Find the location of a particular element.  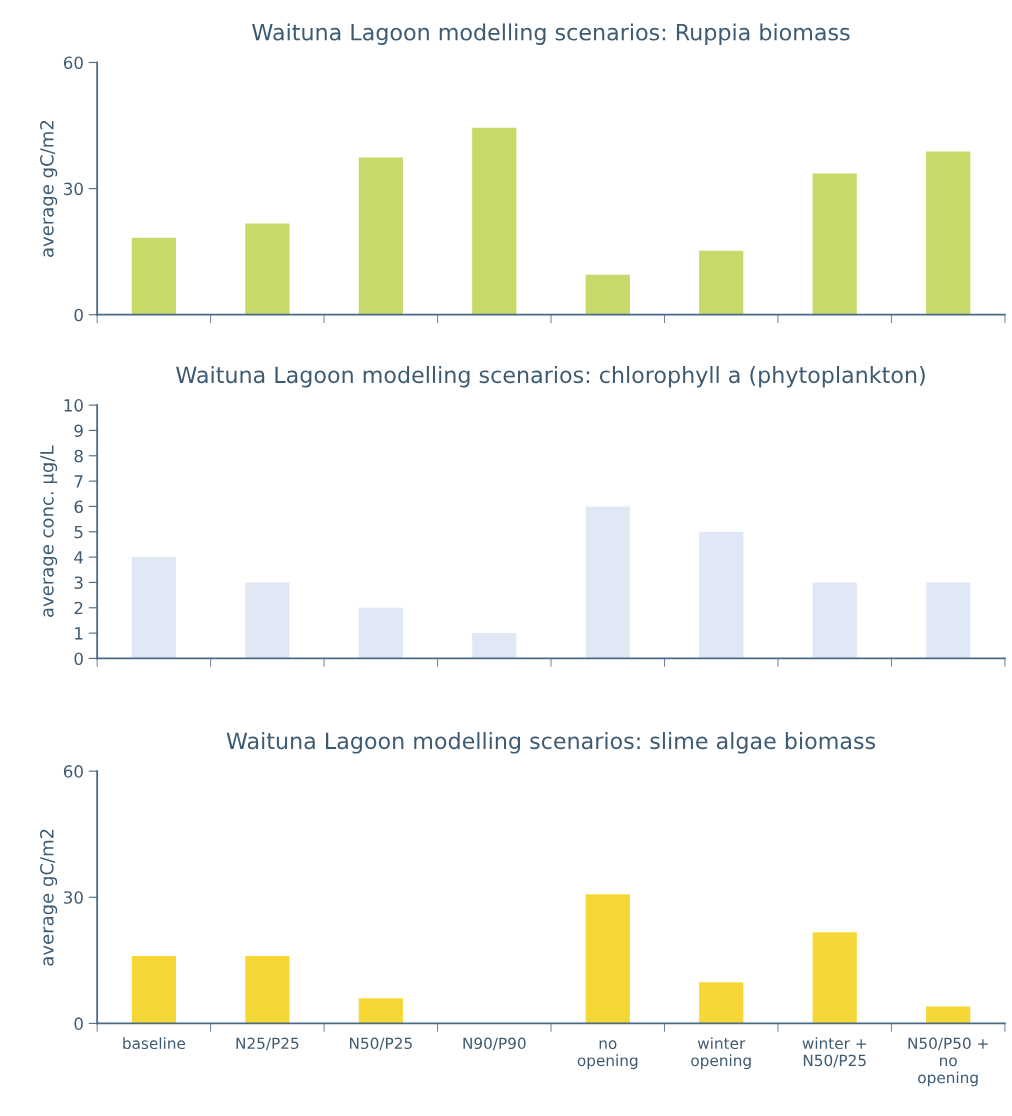

y-tick-label: 7 is located at coordinates (78, 481).